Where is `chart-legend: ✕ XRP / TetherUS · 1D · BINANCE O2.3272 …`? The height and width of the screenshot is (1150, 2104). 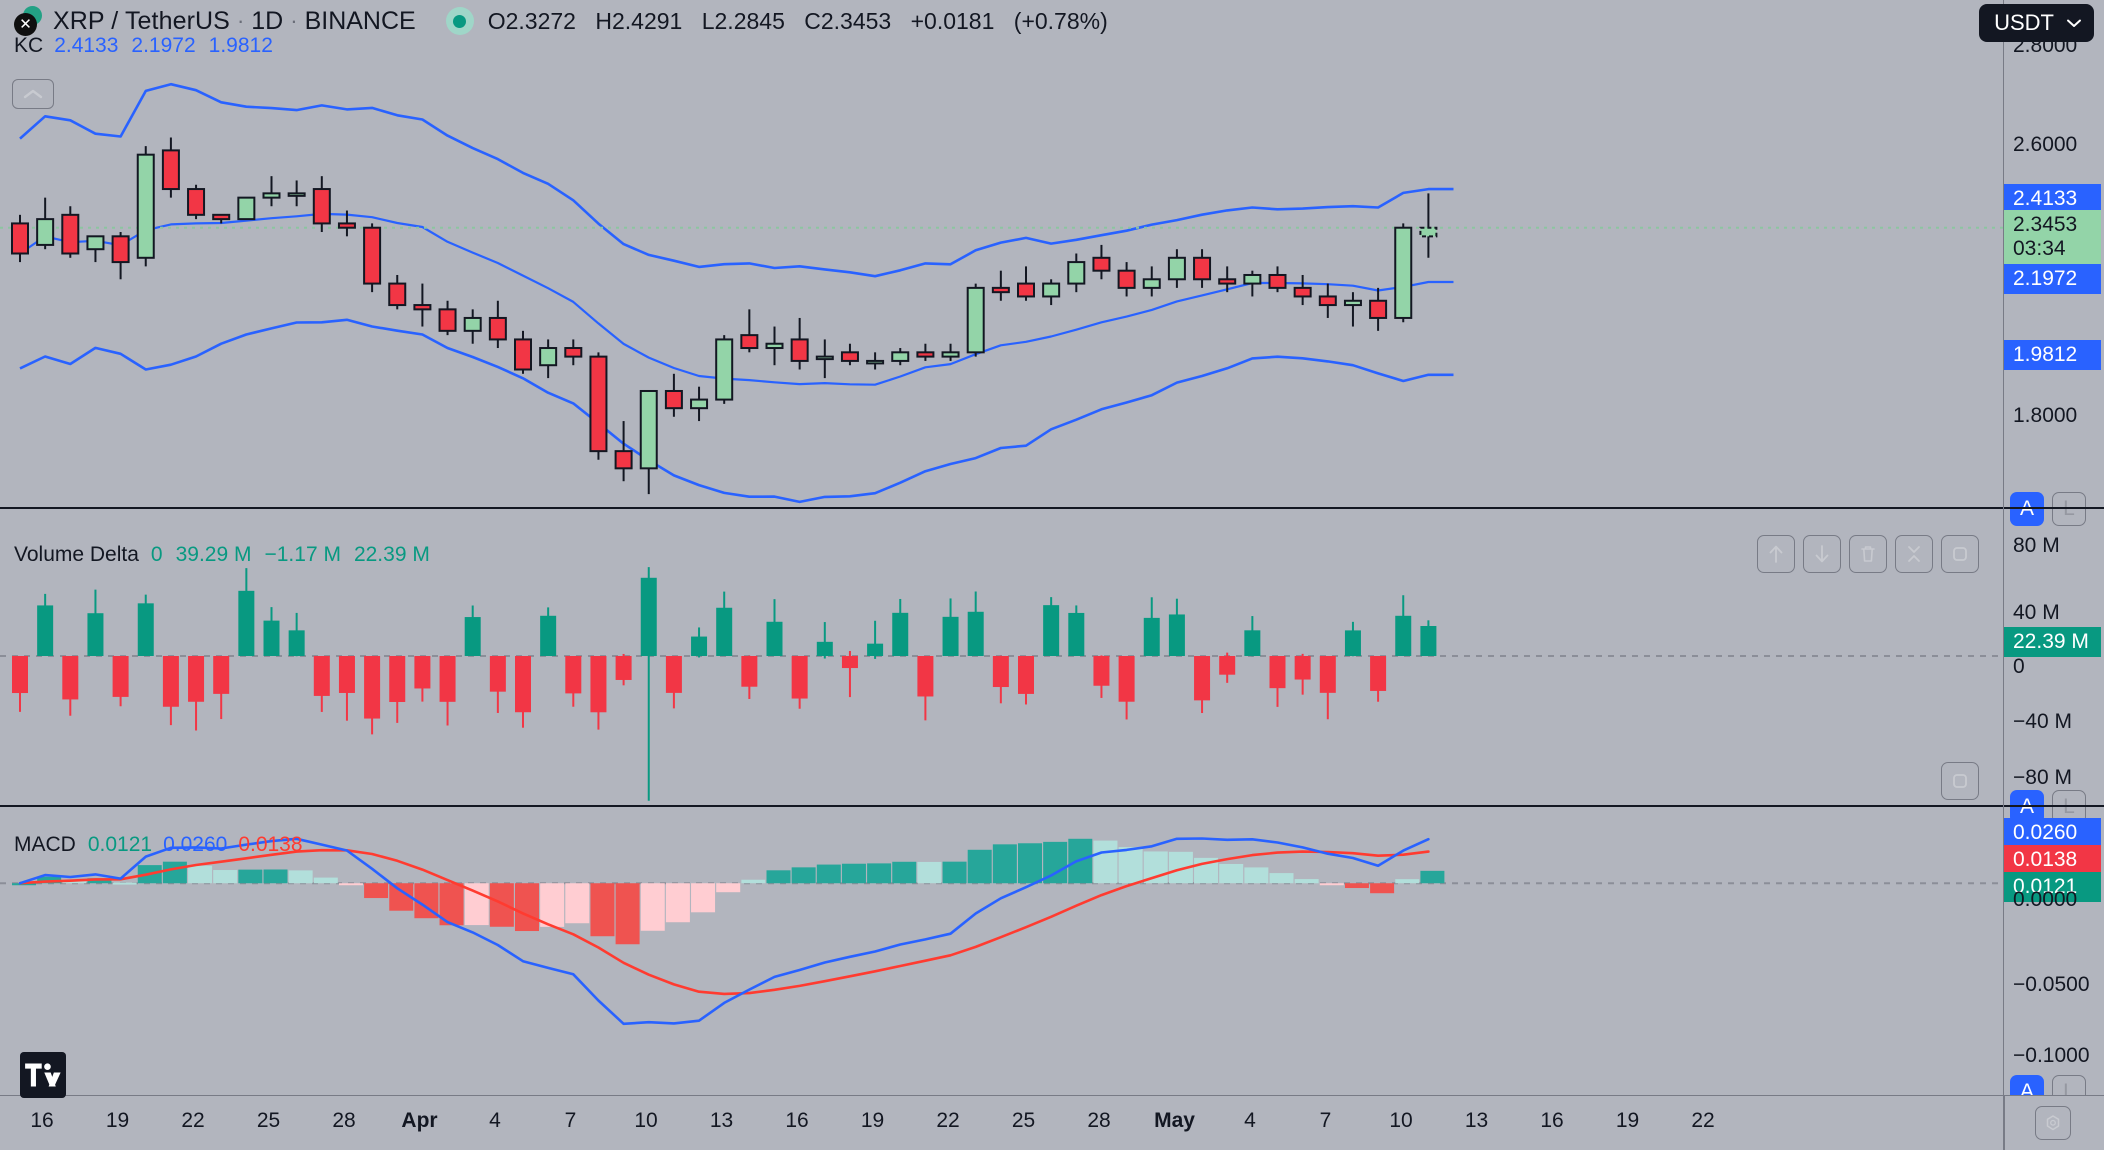
chart-legend: ✕ XRP / TetherUS · 1D · BINANCE O2.3272 … is located at coordinates (567, 21).